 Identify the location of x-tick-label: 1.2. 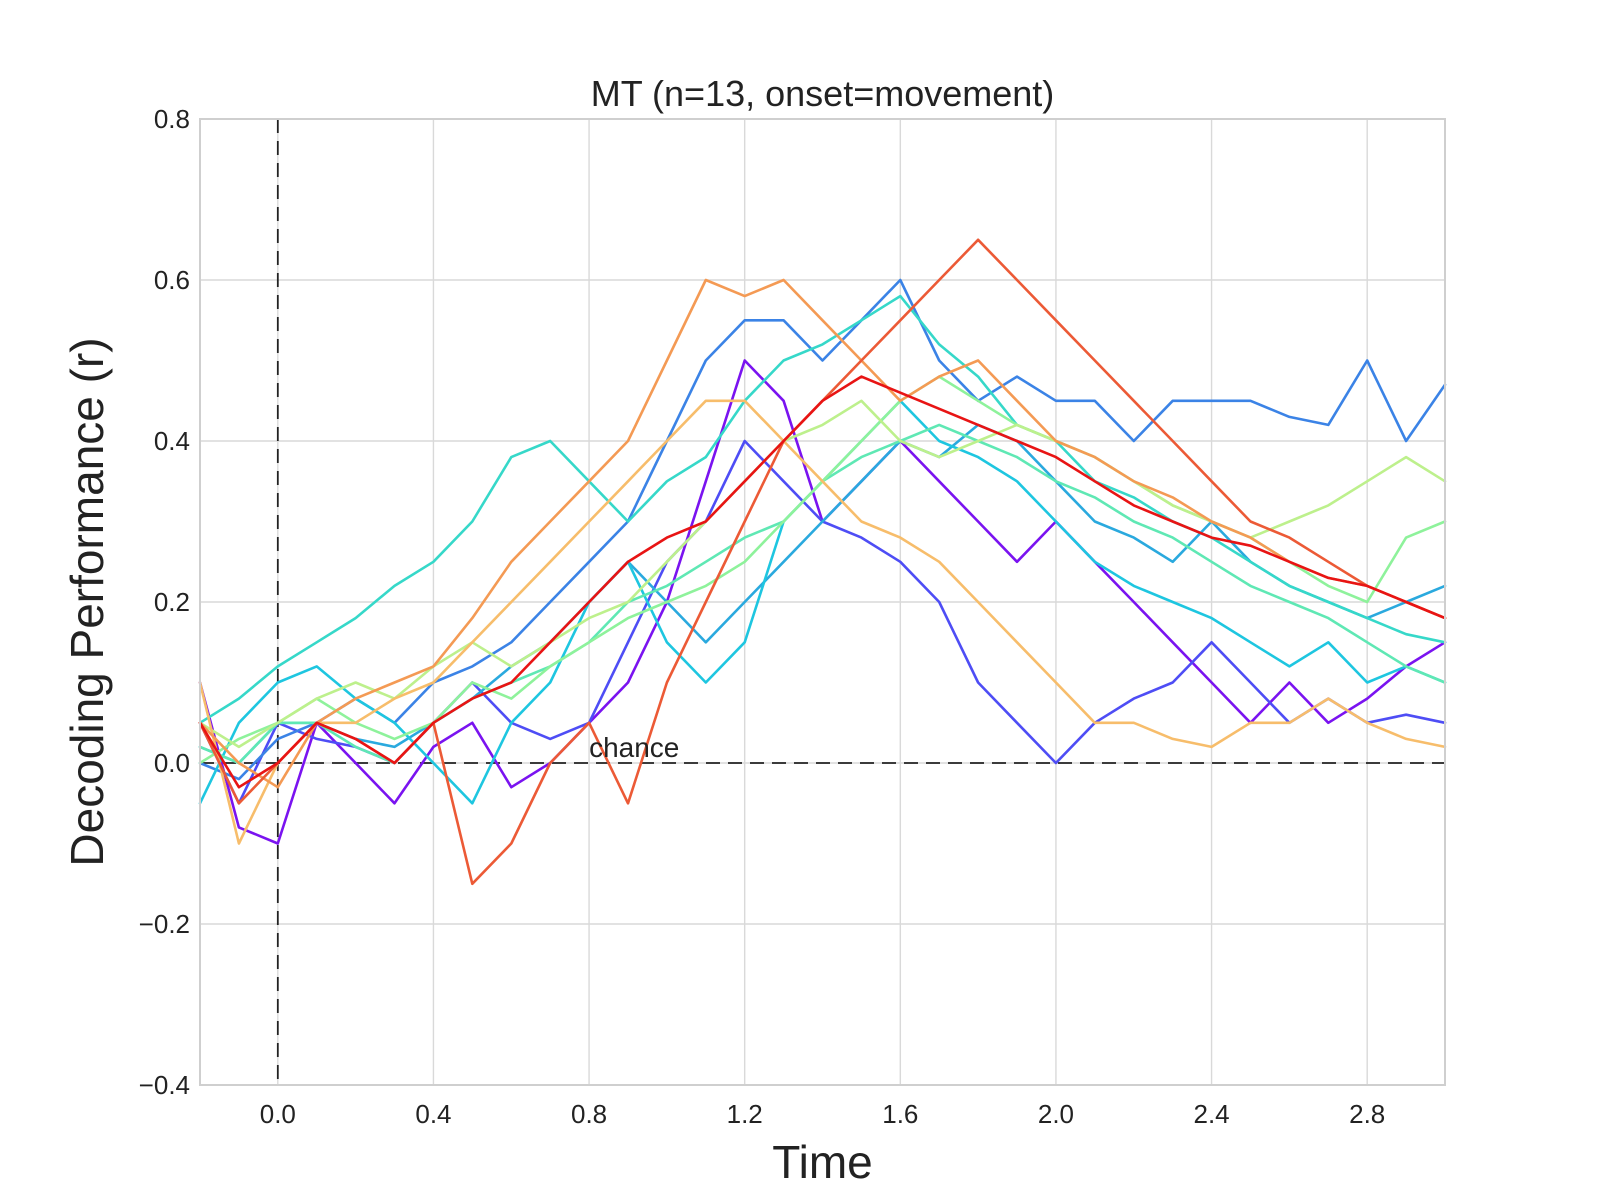
(745, 1114).